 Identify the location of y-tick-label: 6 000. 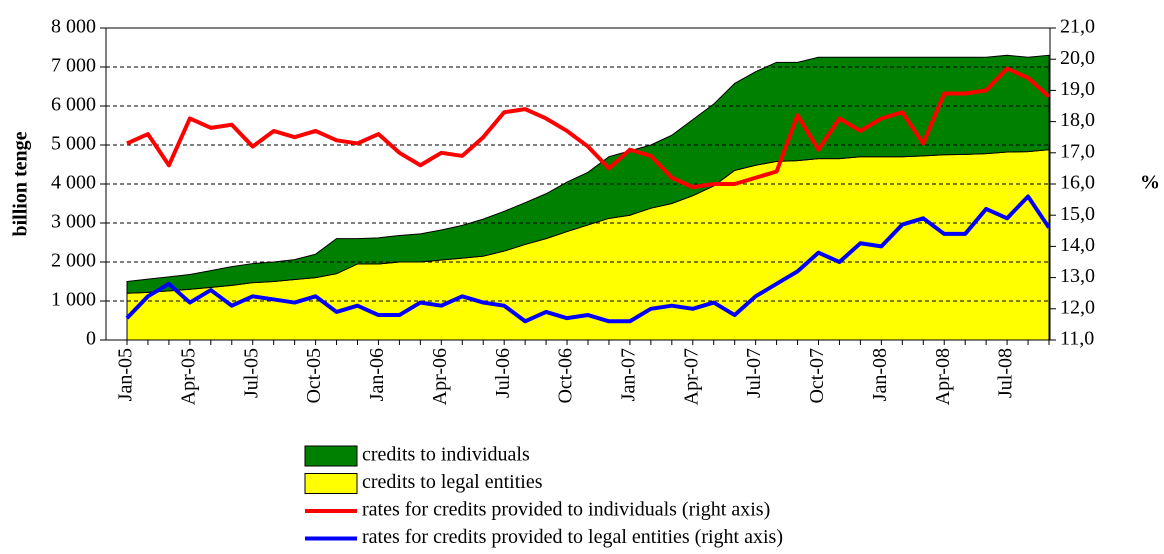
(73, 105).